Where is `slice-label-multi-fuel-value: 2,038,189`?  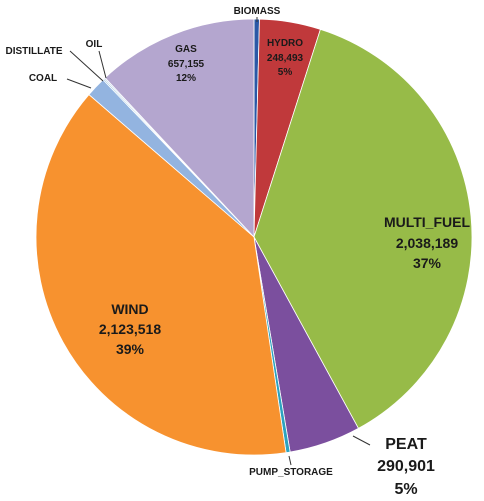
slice-label-multi-fuel-value: 2,038,189 is located at coordinates (427, 243).